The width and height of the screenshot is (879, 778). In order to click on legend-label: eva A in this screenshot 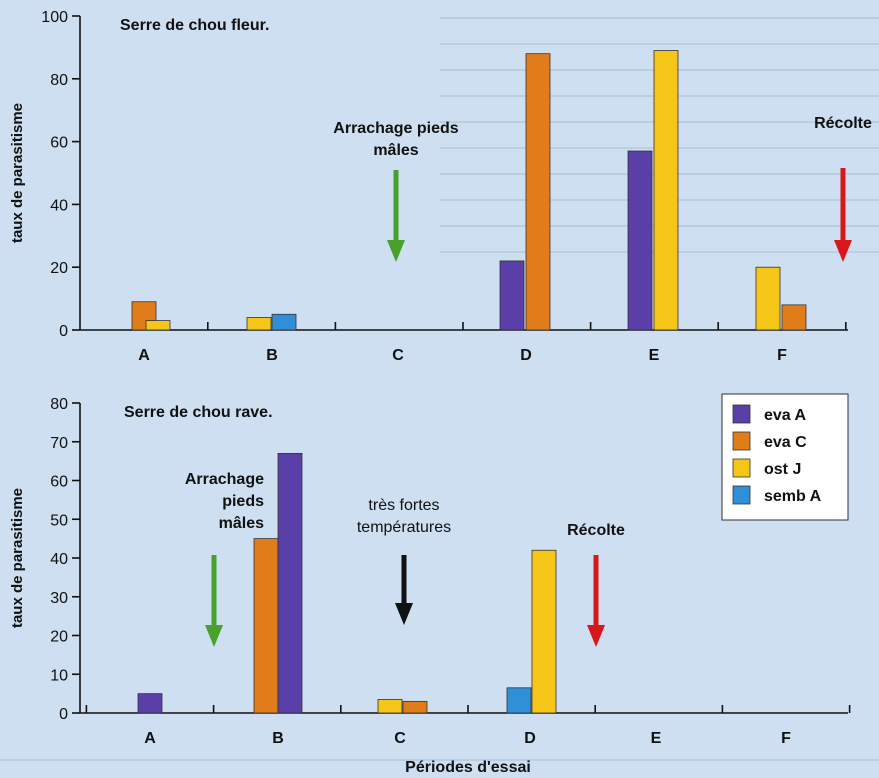, I will do `click(785, 415)`.